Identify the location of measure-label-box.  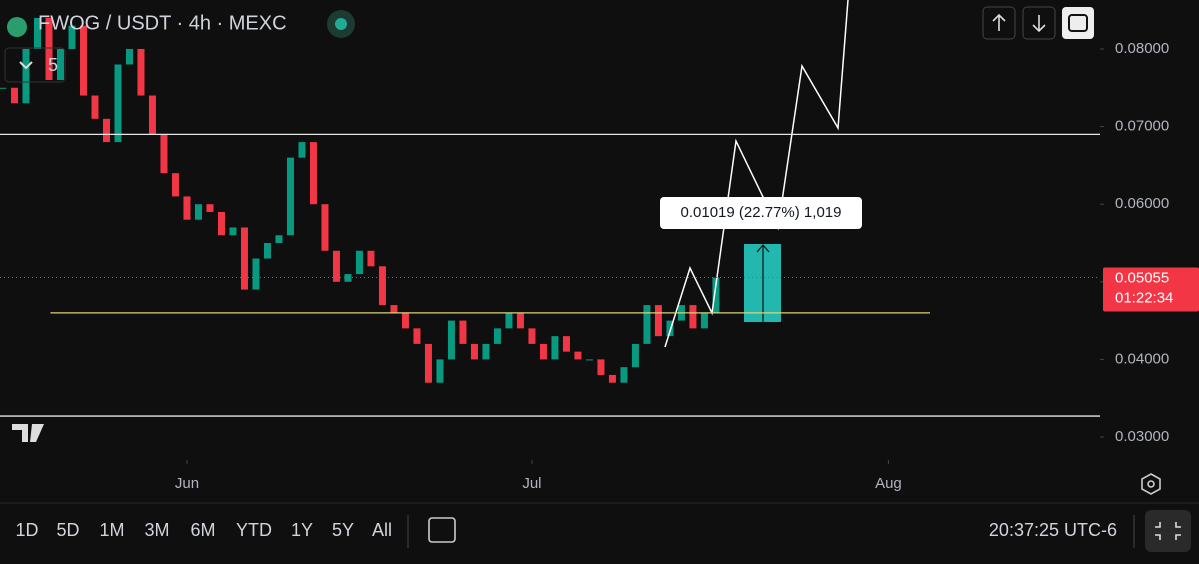
(761, 213).